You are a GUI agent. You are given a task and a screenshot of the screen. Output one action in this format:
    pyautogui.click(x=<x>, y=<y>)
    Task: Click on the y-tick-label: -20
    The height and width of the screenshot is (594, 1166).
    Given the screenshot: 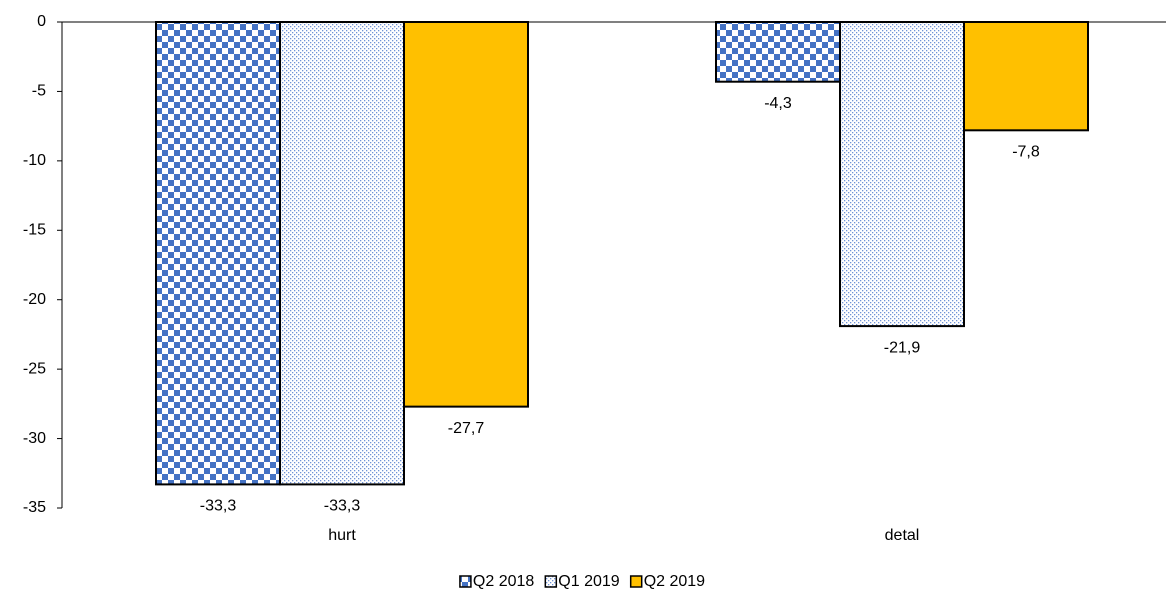 What is the action you would take?
    pyautogui.click(x=34, y=299)
    